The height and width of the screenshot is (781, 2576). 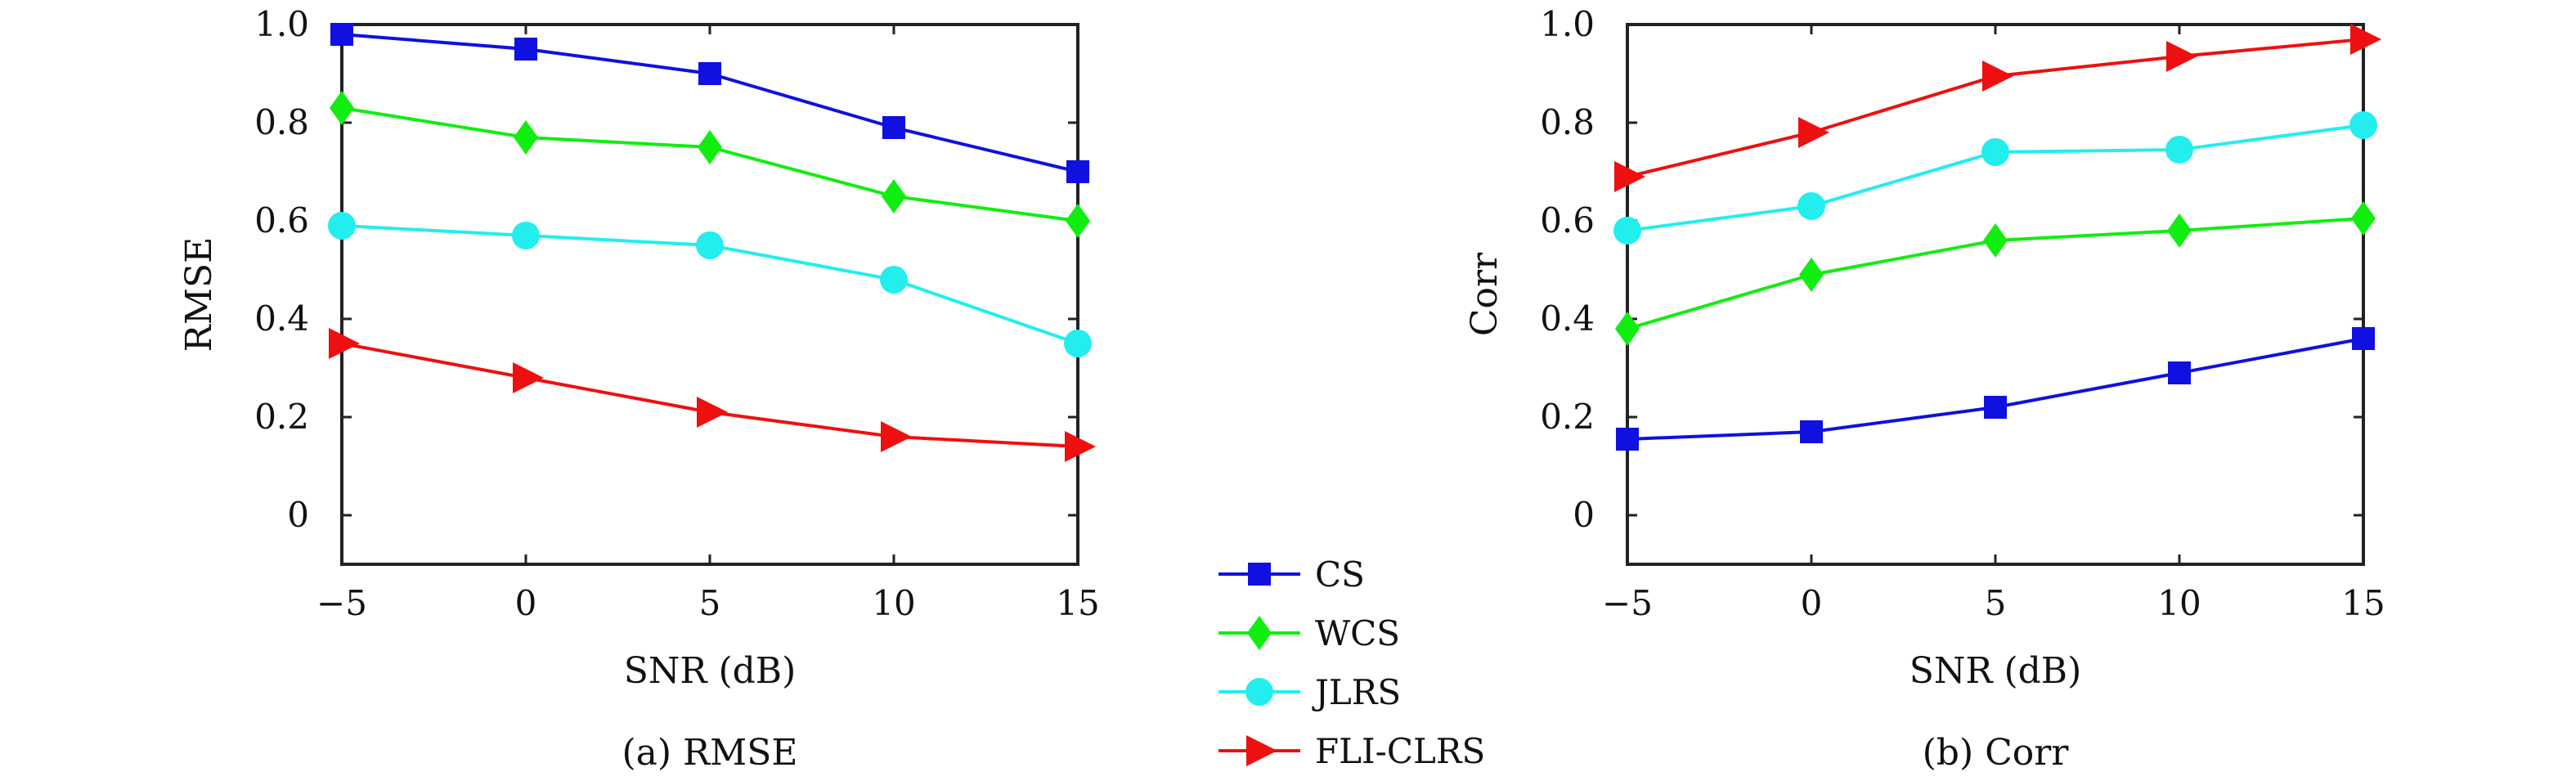 What do you see at coordinates (199, 295) in the screenshot?
I see `y-axis-title-rmse: RMSE` at bounding box center [199, 295].